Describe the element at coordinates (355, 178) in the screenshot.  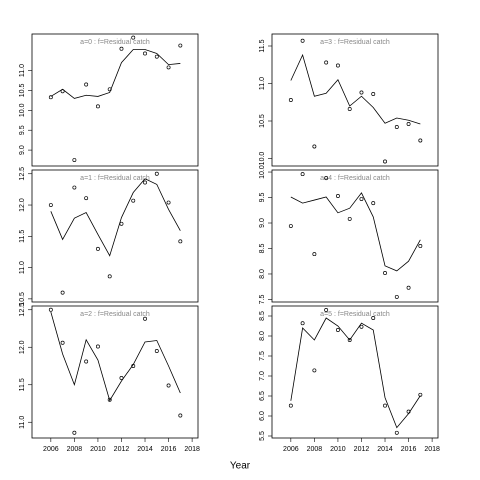
I see `panel-title: a=4 : f=Residual catch` at that location.